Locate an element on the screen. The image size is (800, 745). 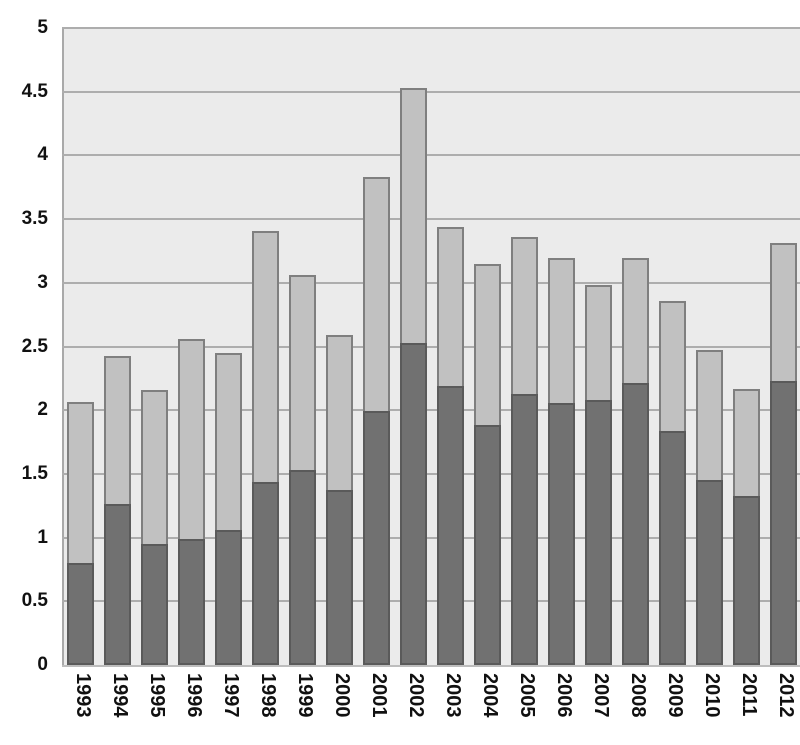
bar-segment-light-2006 is located at coordinates (561, 330).